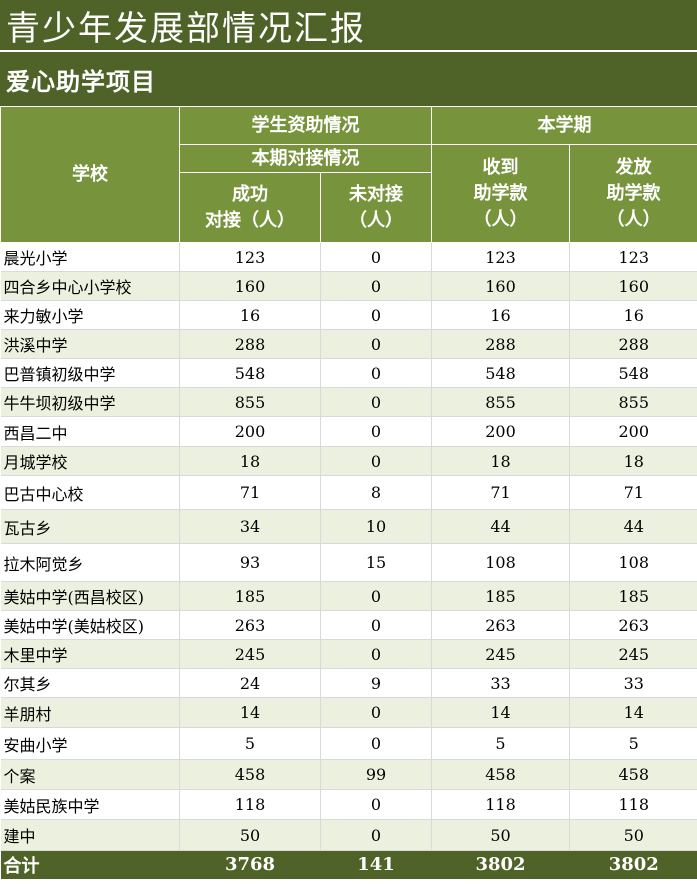 Image resolution: width=697 pixels, height=884 pixels. I want to click on school-name-cell: 个案, so click(90, 774).